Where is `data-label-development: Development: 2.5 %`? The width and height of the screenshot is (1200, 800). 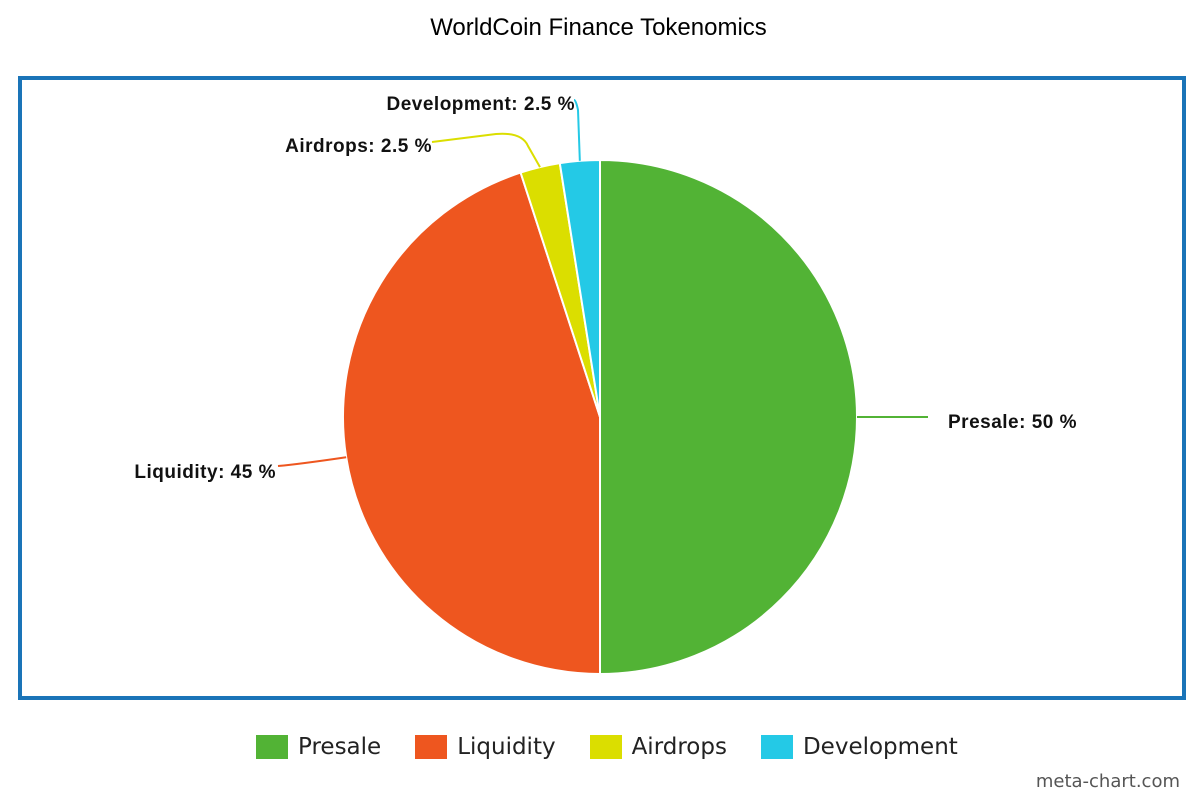
data-label-development: Development: 2.5 % is located at coordinates (481, 104).